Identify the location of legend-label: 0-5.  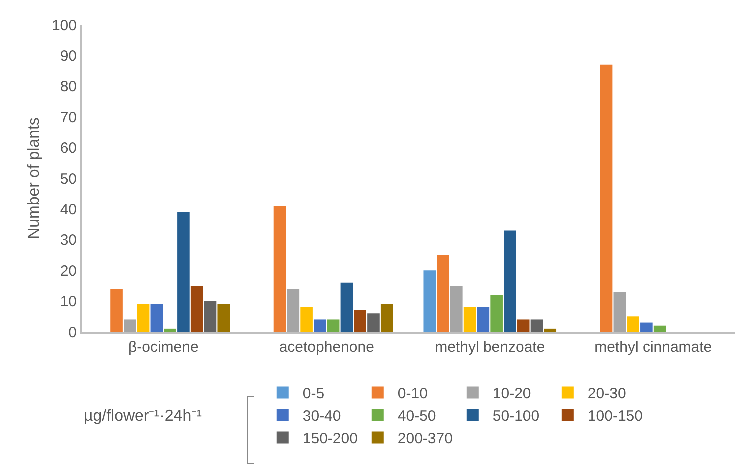
(313, 394).